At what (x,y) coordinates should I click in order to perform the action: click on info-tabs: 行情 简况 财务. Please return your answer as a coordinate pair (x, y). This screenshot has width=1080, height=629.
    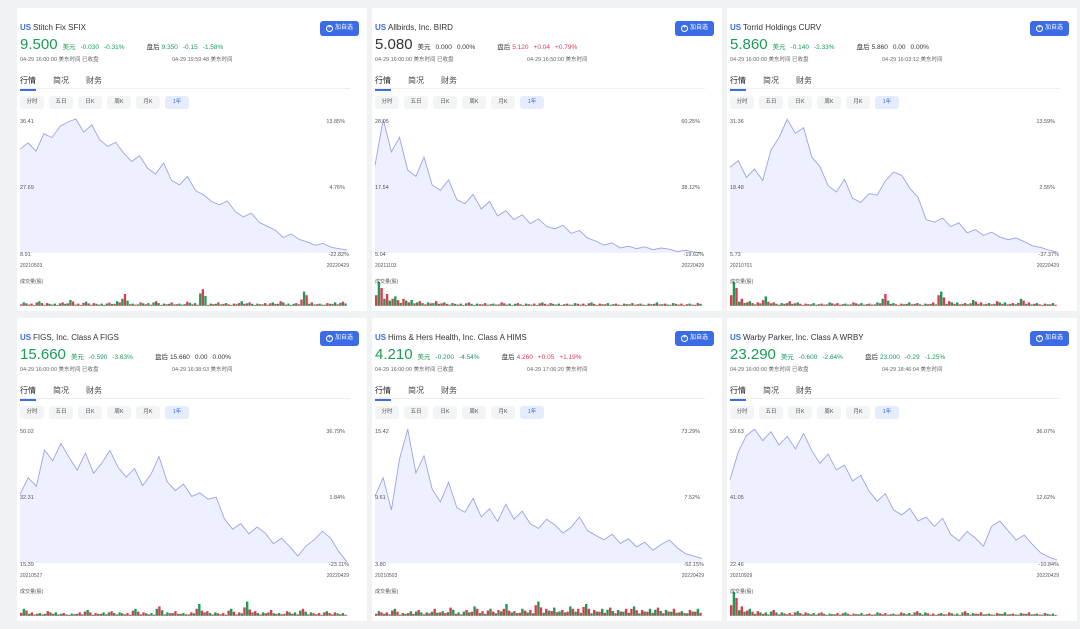
    Looking at the image, I should click on (416, 393).